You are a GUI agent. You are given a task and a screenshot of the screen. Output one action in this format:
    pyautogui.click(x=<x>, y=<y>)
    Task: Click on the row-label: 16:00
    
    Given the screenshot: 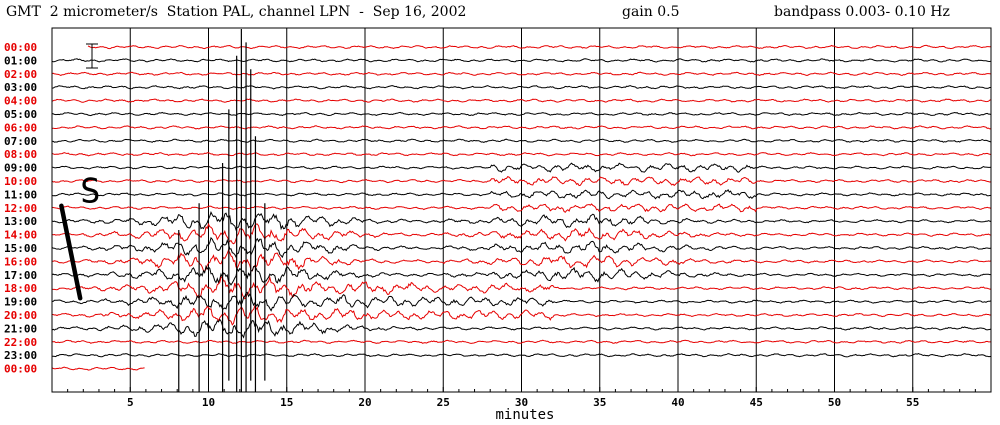 What is the action you would take?
    pyautogui.click(x=20, y=261)
    